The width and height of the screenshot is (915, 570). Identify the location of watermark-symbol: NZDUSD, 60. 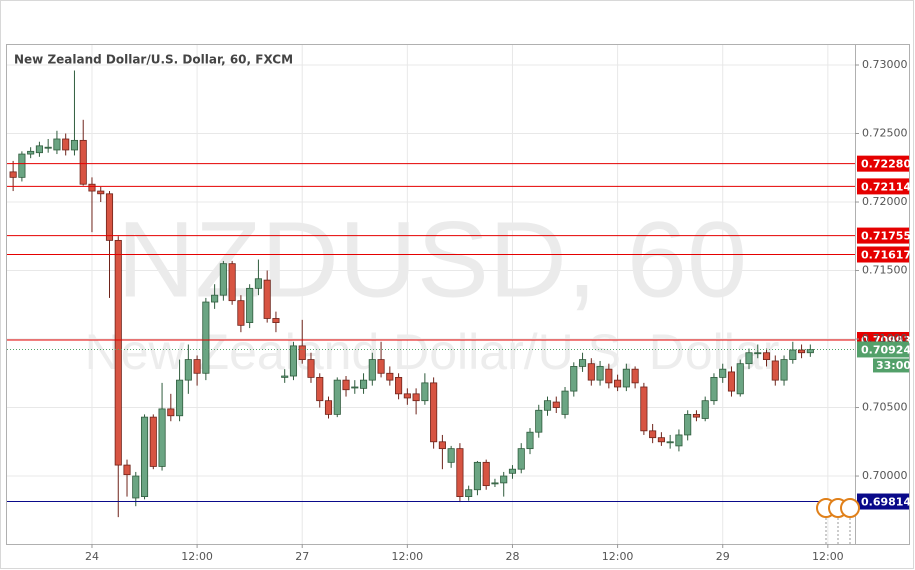
(432, 259).